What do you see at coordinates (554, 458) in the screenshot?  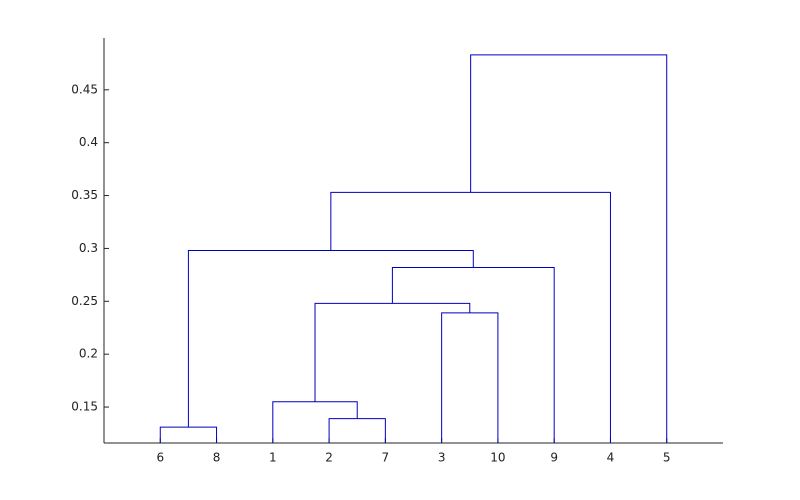 I see `leaf-label: 9` at bounding box center [554, 458].